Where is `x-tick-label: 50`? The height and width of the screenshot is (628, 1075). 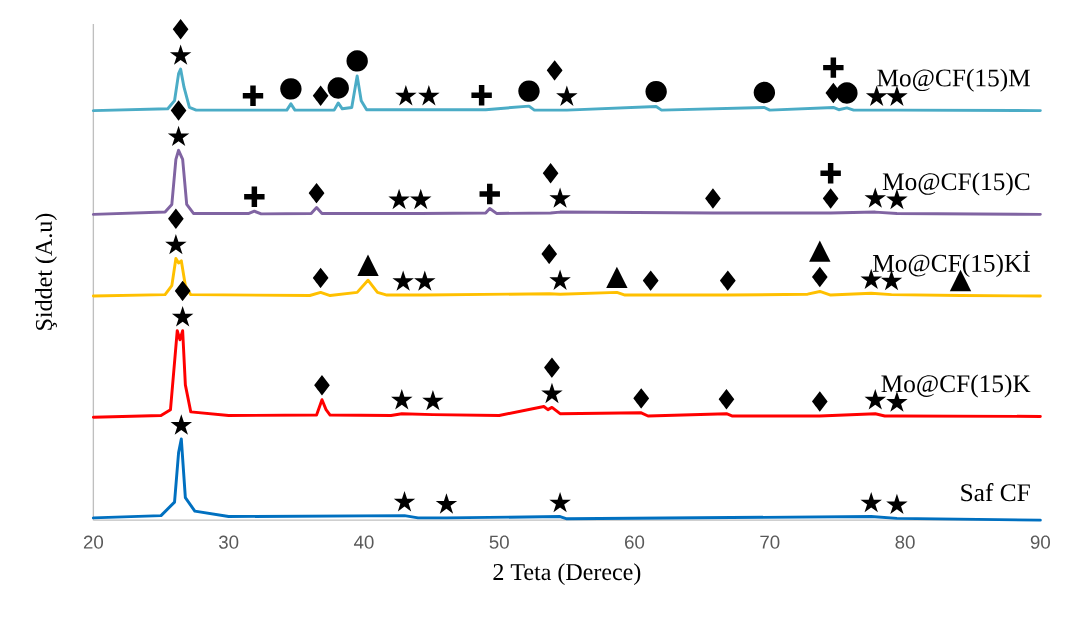 x-tick-label: 50 is located at coordinates (499, 542).